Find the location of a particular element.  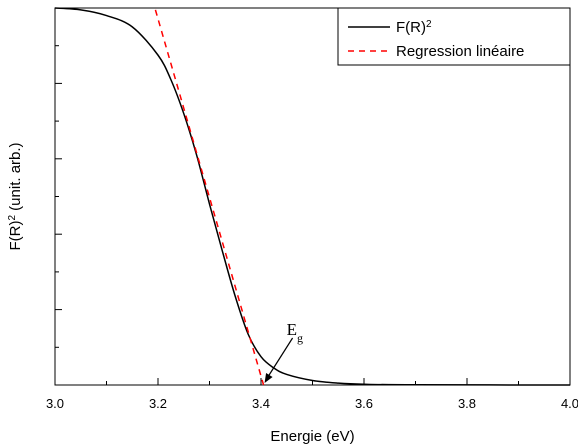

legend-box is located at coordinates (454, 36).